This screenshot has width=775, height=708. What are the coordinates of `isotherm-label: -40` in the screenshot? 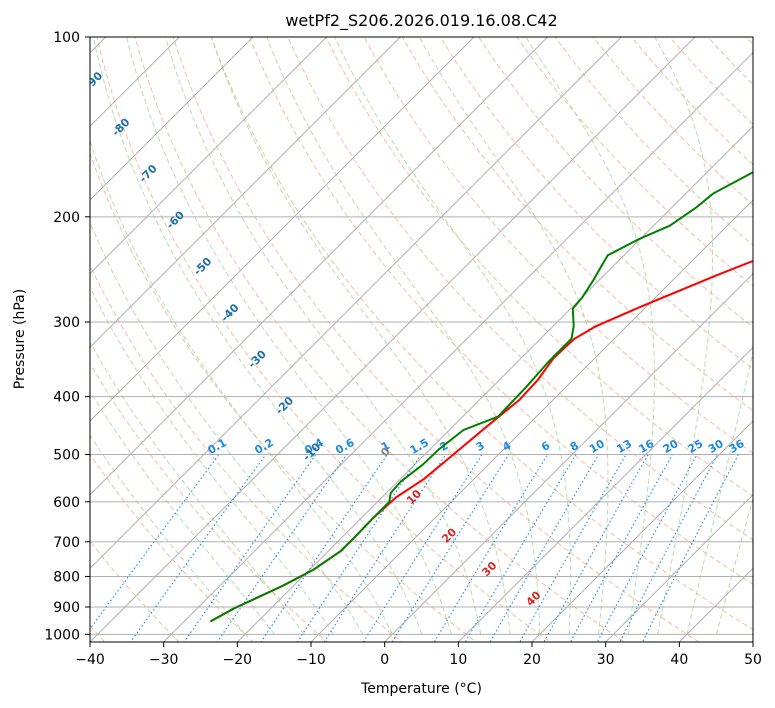 It's located at (229, 312).